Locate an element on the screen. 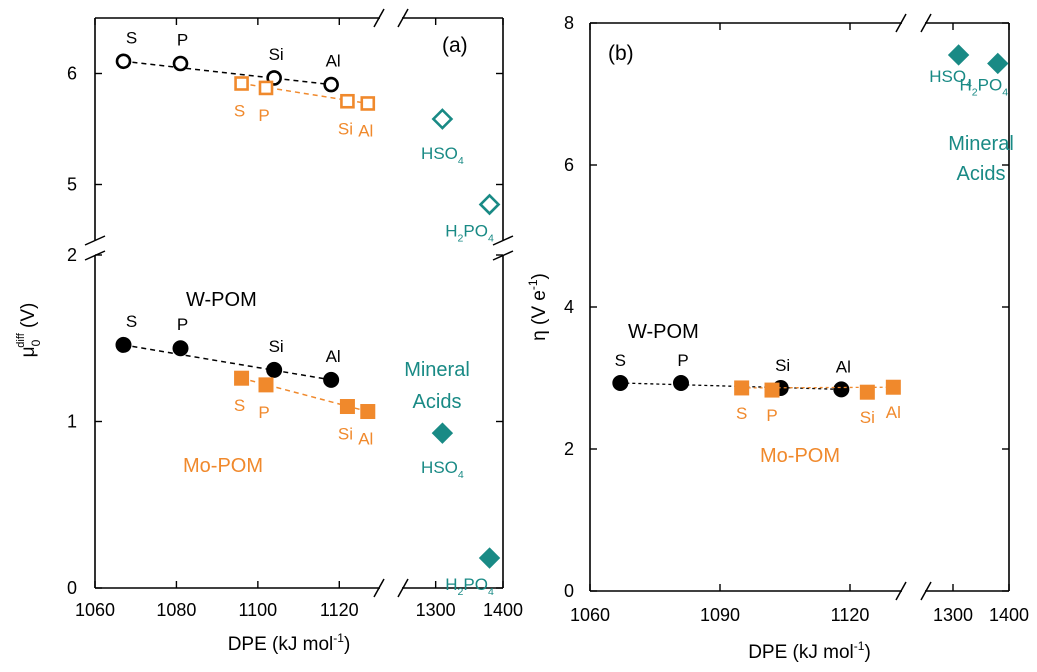 The height and width of the screenshot is (672, 1037). y-axis-label: μ0diff (V) is located at coordinates (29, 330).